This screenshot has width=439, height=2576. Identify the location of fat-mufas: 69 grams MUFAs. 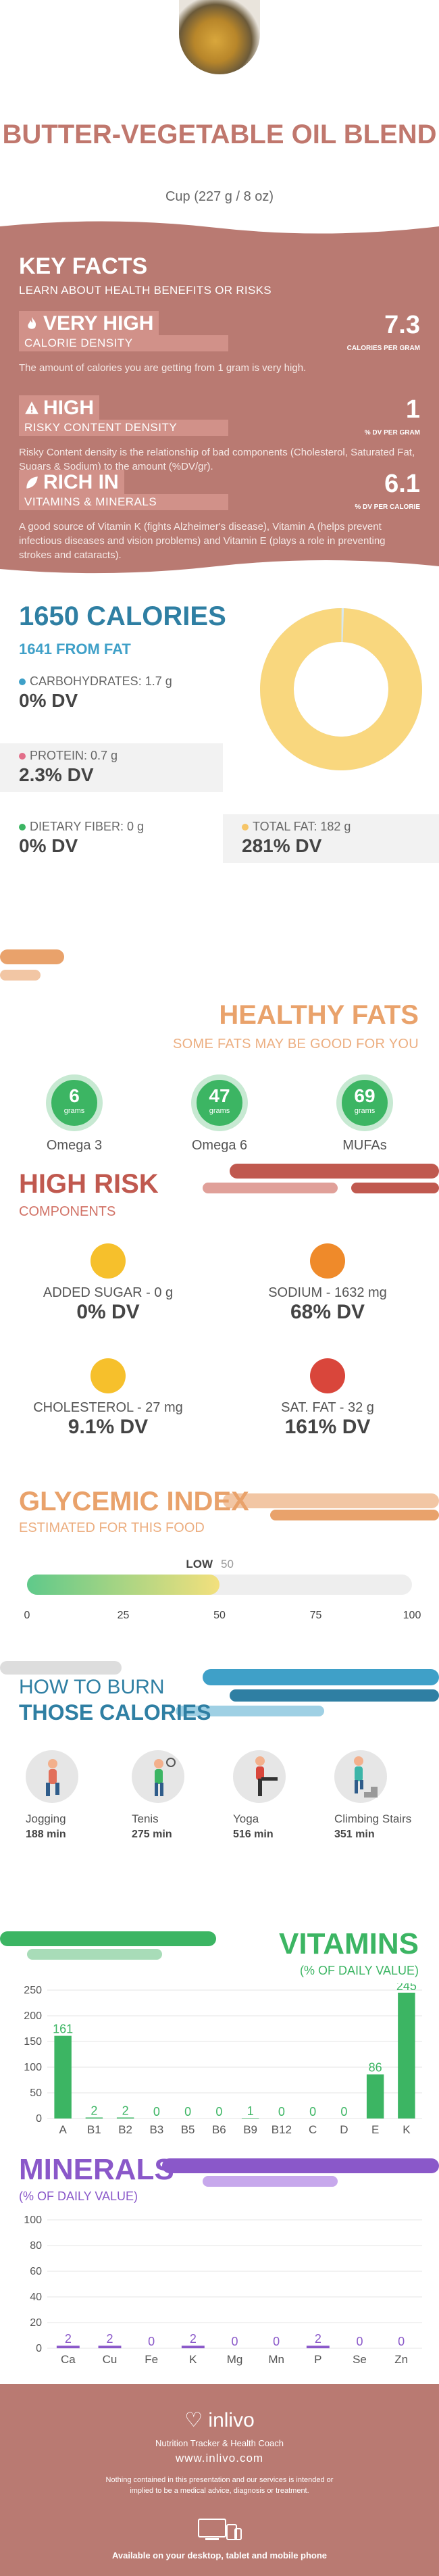
(365, 1114).